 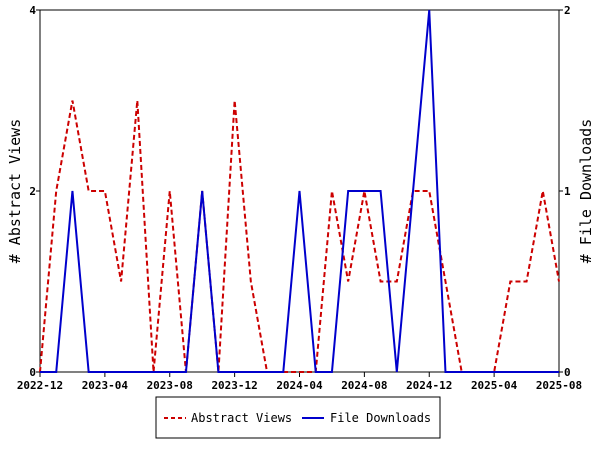 I want to click on y-left-axis-title: # Abstract Views, so click(x=15, y=191).